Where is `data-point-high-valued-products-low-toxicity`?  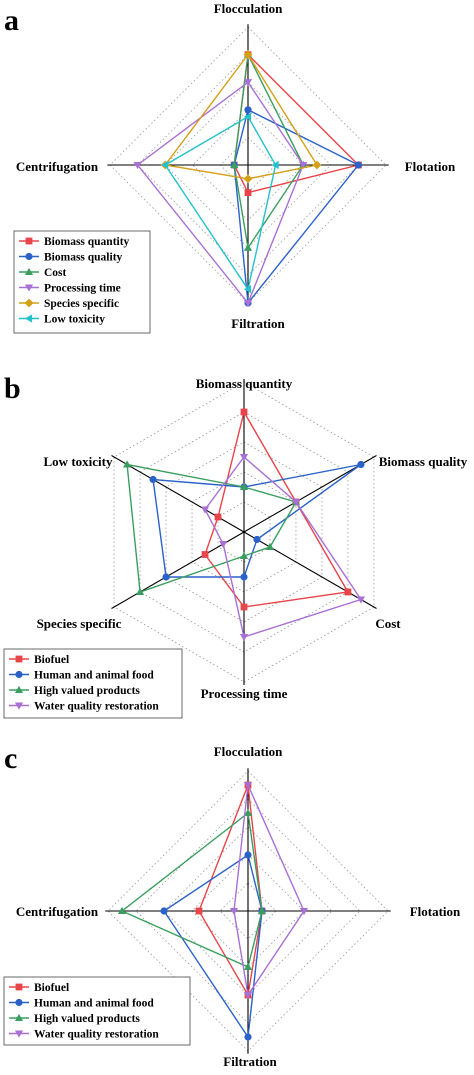
data-point-high-valued-products-low-toxicity is located at coordinates (127, 464).